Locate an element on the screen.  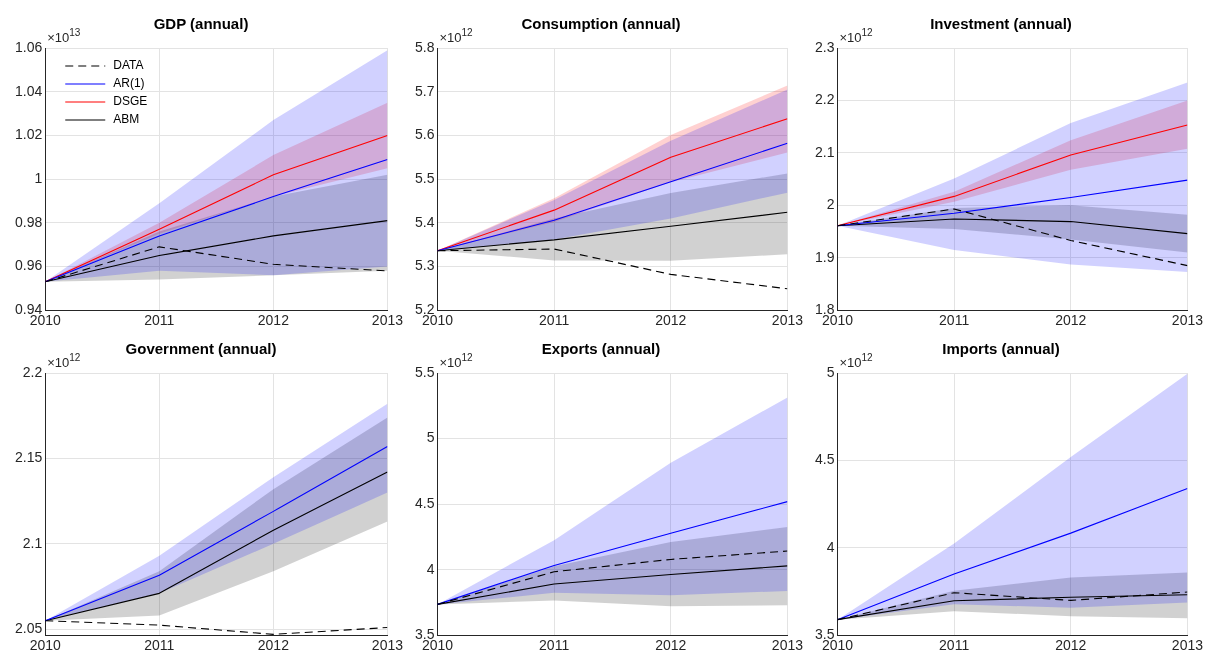
y-tick-label: 2.3 is located at coordinates (824, 46).